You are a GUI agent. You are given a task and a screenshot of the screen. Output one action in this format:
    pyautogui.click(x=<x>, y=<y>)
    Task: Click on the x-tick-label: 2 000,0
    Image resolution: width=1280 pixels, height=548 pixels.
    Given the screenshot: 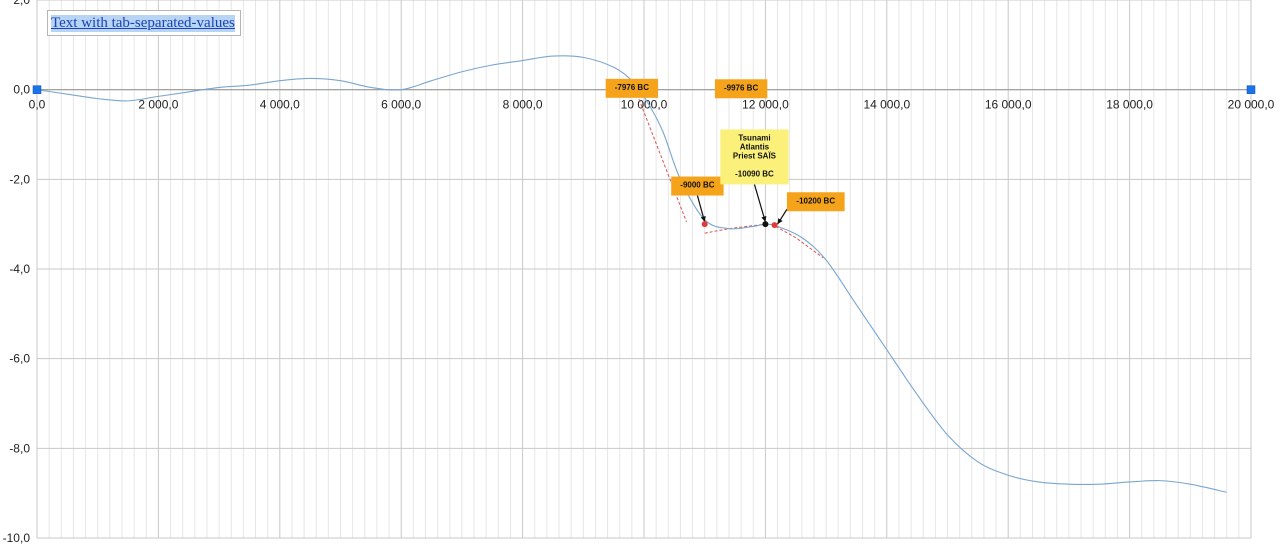 What is the action you would take?
    pyautogui.click(x=158, y=105)
    